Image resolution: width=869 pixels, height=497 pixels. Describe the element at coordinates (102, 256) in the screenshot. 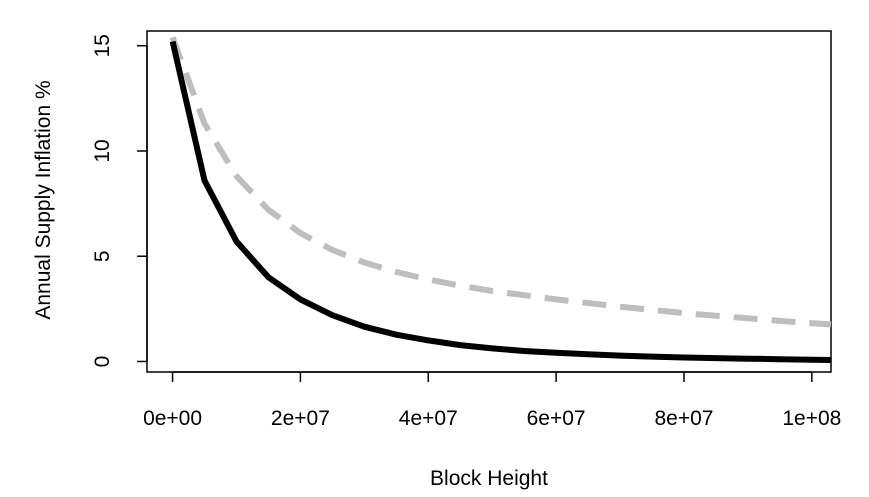

I see `y-tick-label: 5` at that location.